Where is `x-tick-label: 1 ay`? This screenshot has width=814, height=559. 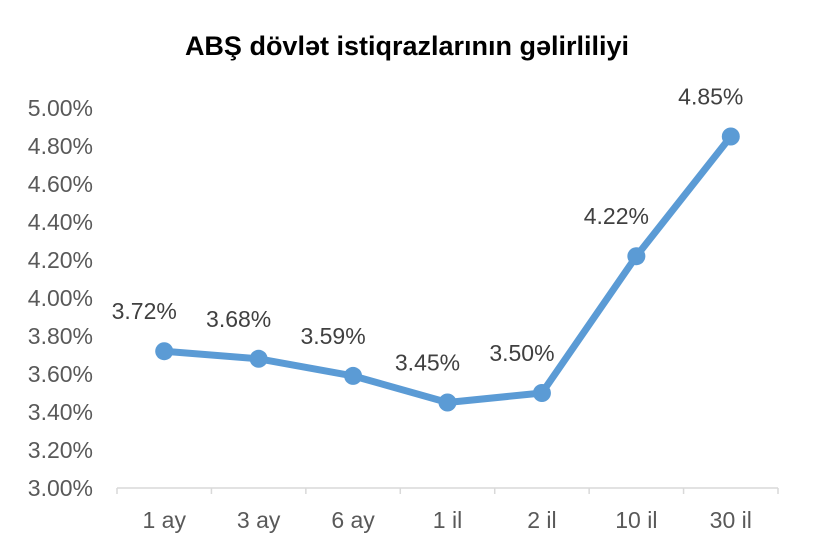 x-tick-label: 1 ay is located at coordinates (164, 520).